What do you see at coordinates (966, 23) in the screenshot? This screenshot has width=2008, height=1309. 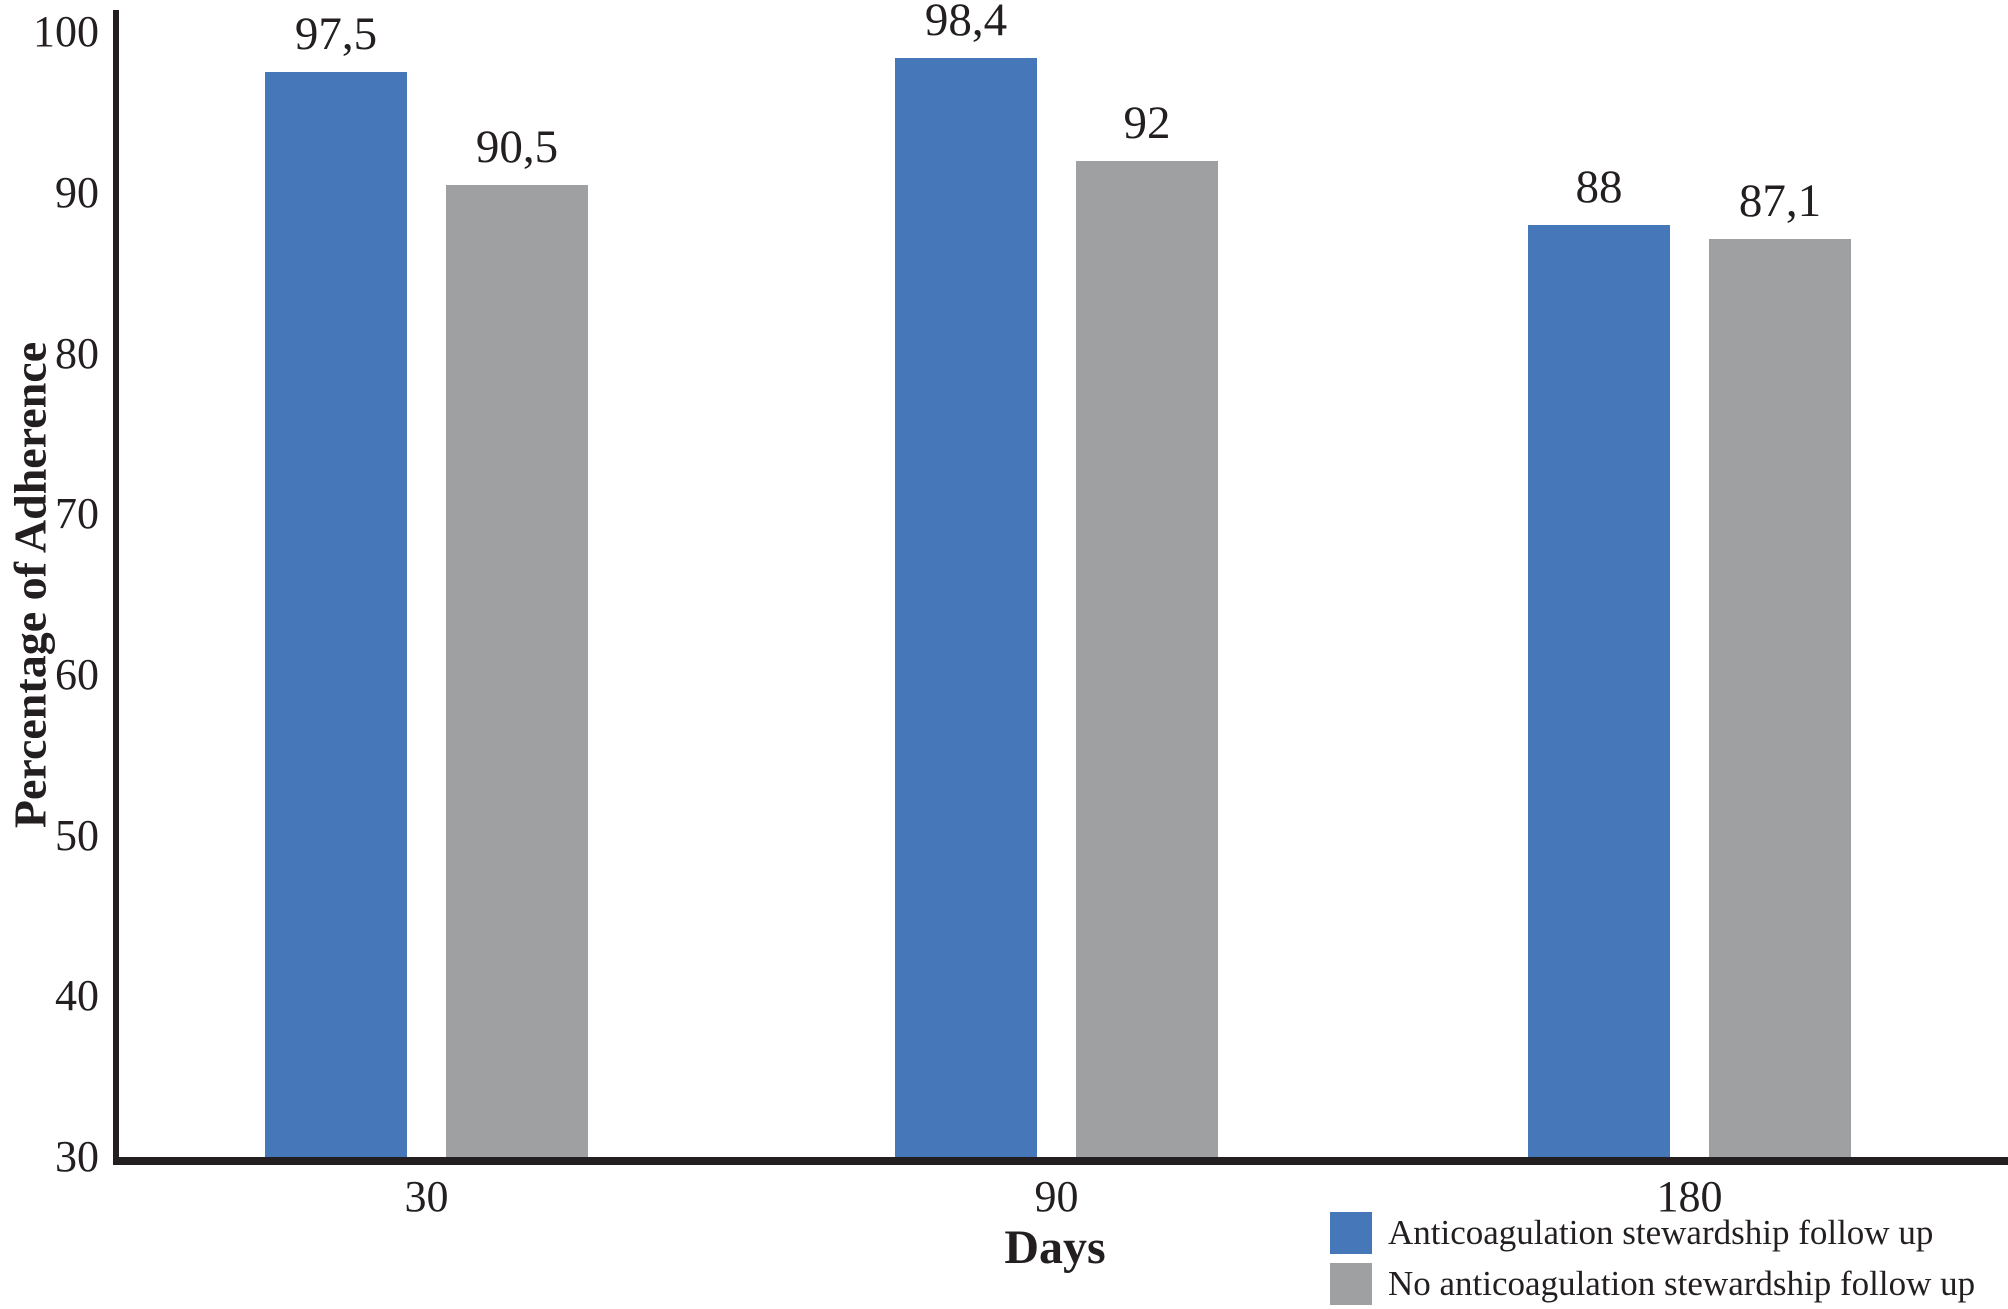 I see `bar-value-label: 98,4` at bounding box center [966, 23].